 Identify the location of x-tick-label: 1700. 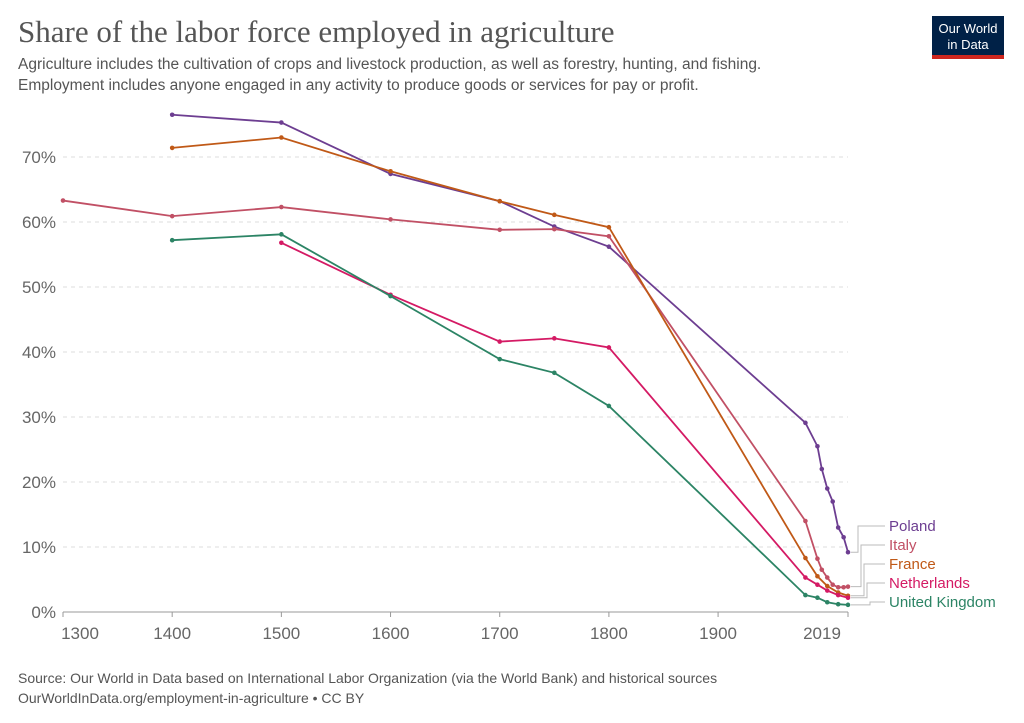
(500, 633).